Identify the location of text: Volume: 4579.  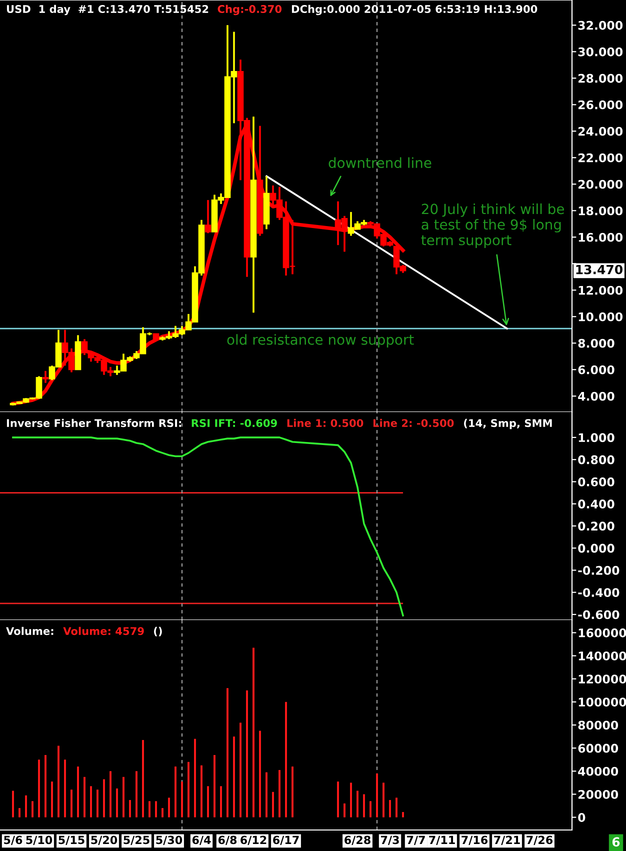
(103, 631).